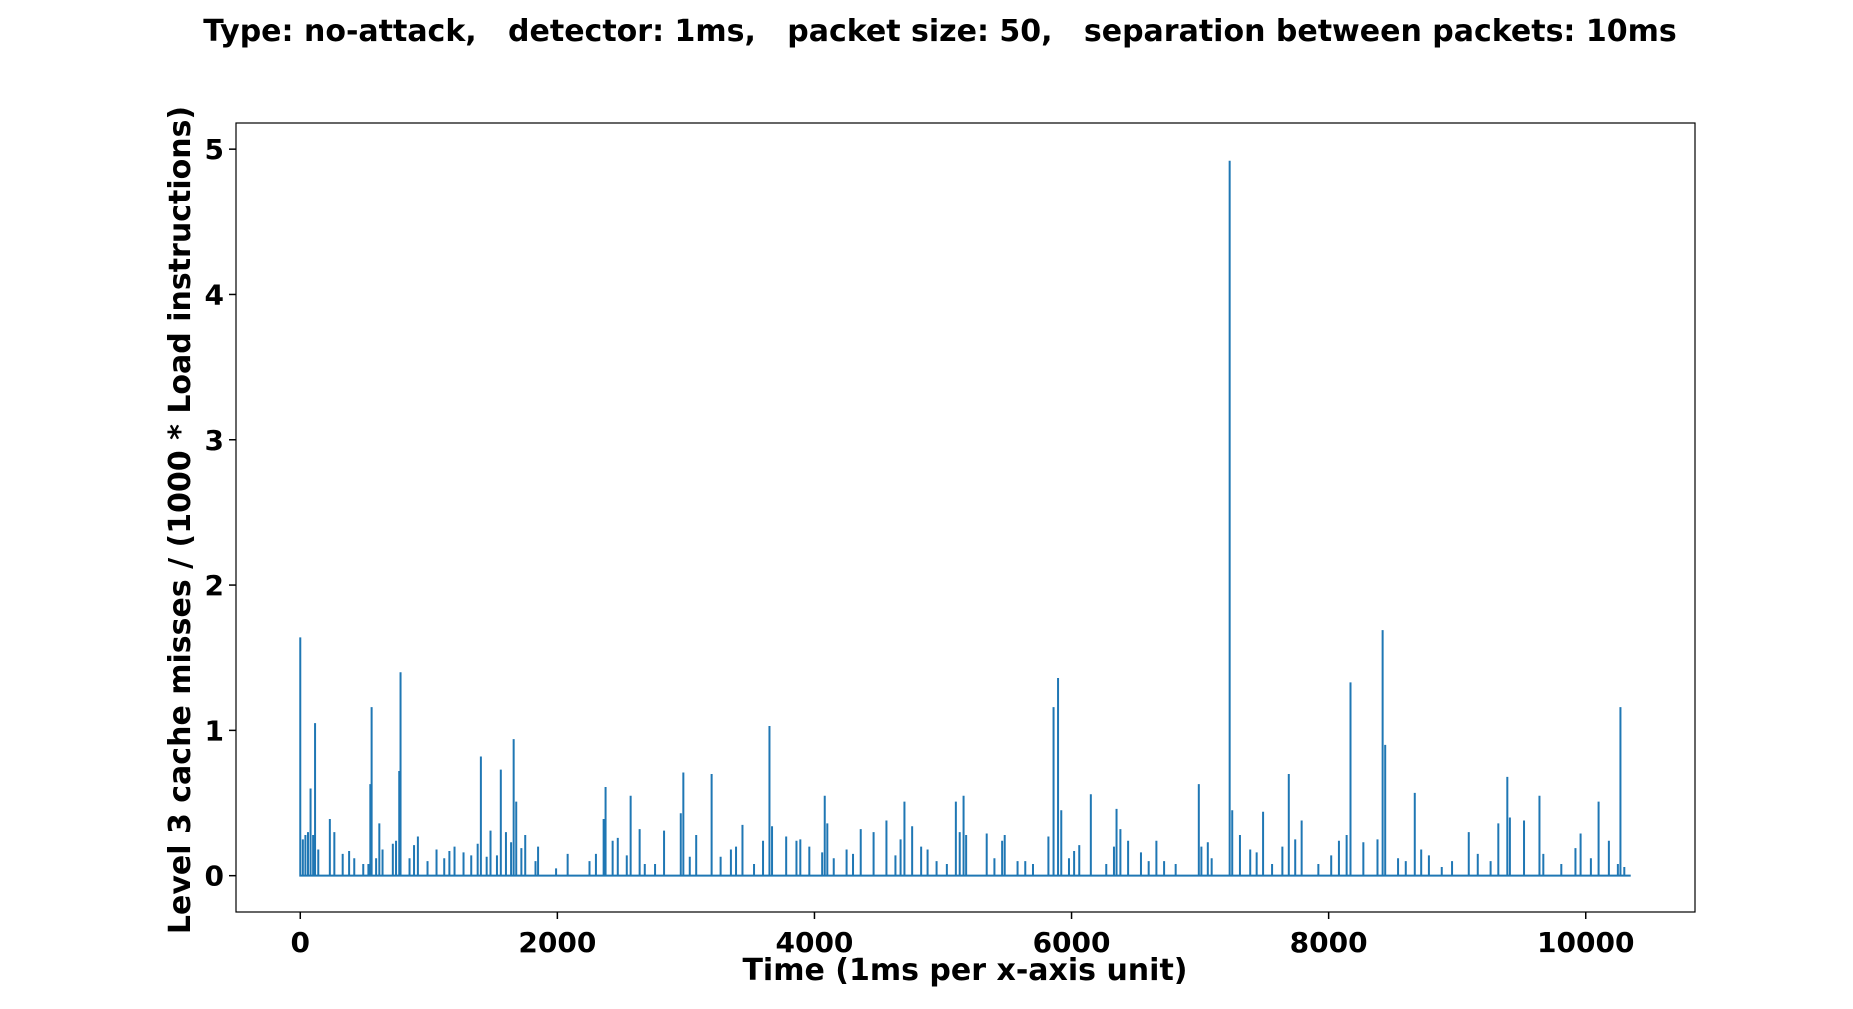 The image size is (1853, 1009). I want to click on y-tick-label: 5, so click(214, 149).